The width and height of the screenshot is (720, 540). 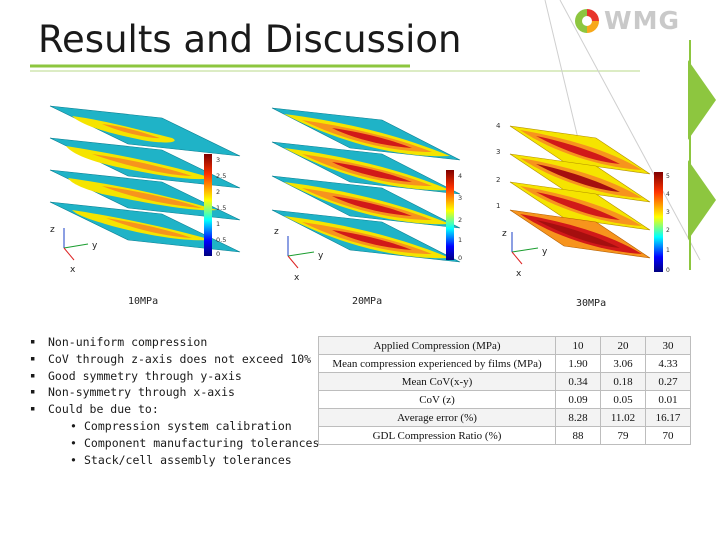 I want to click on sub-list-item: Component manufacturing tolerances, so click(x=184, y=443).